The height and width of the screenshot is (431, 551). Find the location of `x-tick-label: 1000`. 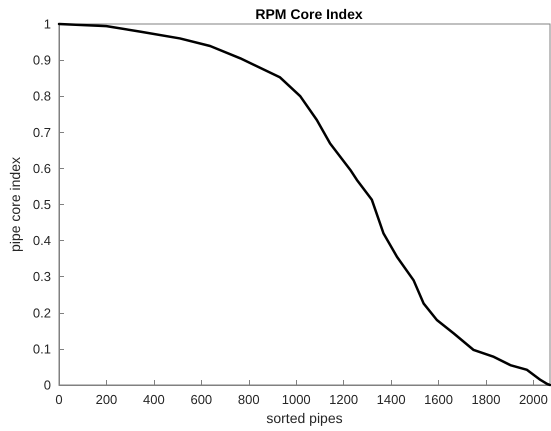

x-tick-label: 1000 is located at coordinates (296, 399).